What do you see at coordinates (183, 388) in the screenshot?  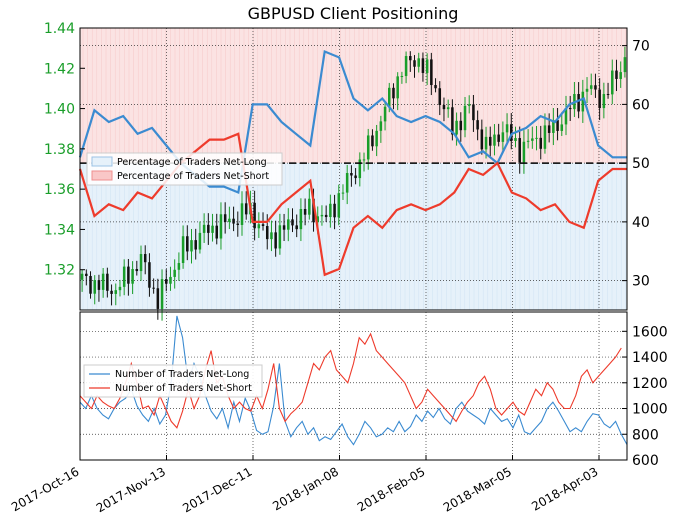 I see `legend-label-count-short: Number of Traders Net-Short` at bounding box center [183, 388].